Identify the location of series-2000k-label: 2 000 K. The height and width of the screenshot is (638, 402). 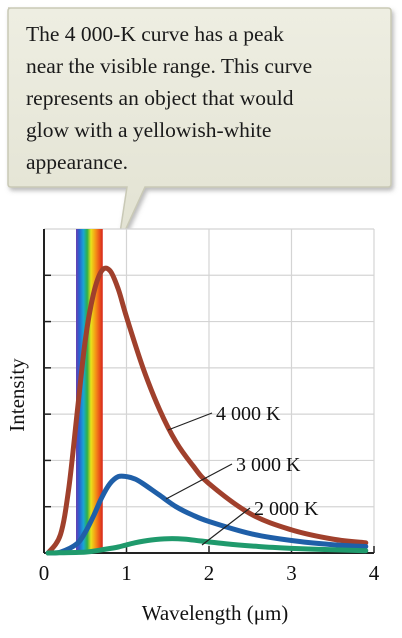
(286, 509).